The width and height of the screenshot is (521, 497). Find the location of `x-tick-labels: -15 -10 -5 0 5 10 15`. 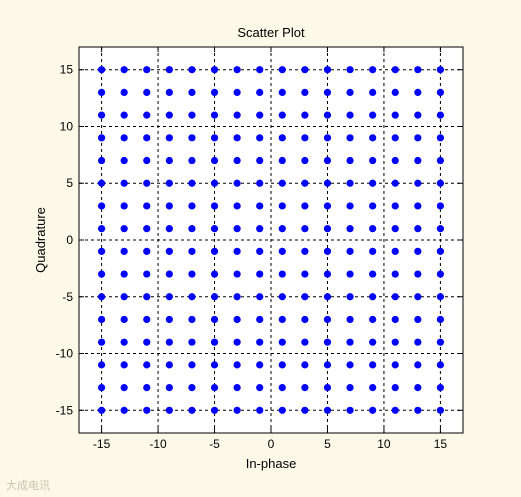

x-tick-labels: -15 -10 -5 0 5 10 15 is located at coordinates (270, 444).